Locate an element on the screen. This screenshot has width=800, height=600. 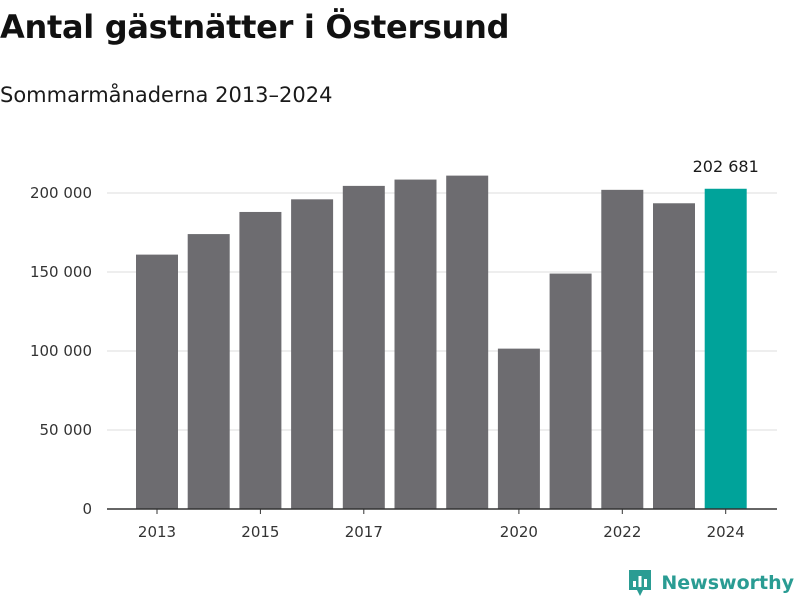
y-tick-label: 0 is located at coordinates (87, 509).